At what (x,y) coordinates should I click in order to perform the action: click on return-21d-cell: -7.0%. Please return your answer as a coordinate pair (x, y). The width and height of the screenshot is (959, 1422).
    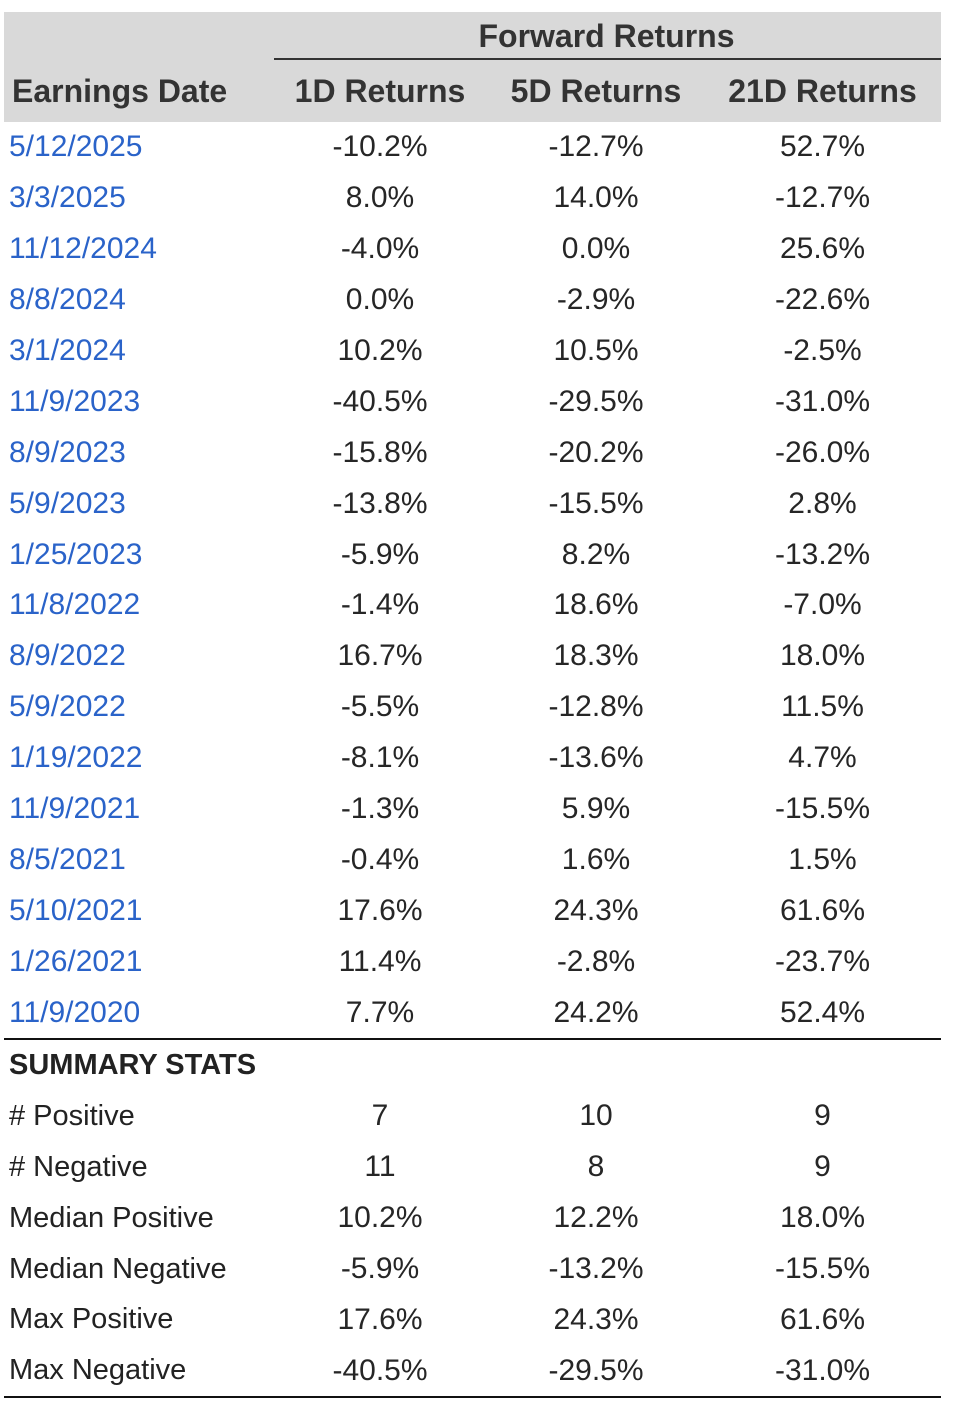
    Looking at the image, I should click on (822, 605).